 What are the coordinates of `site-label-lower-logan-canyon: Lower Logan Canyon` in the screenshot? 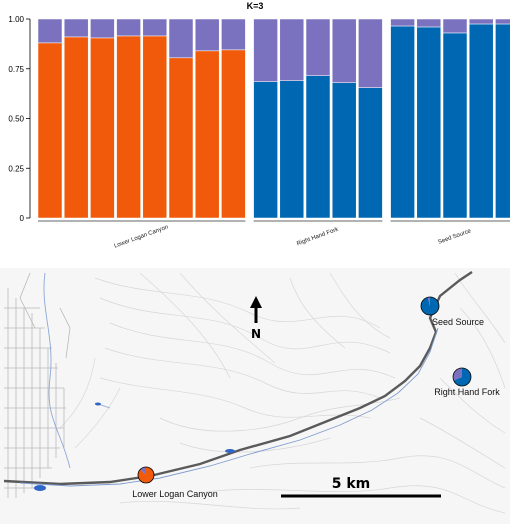 It's located at (175, 494).